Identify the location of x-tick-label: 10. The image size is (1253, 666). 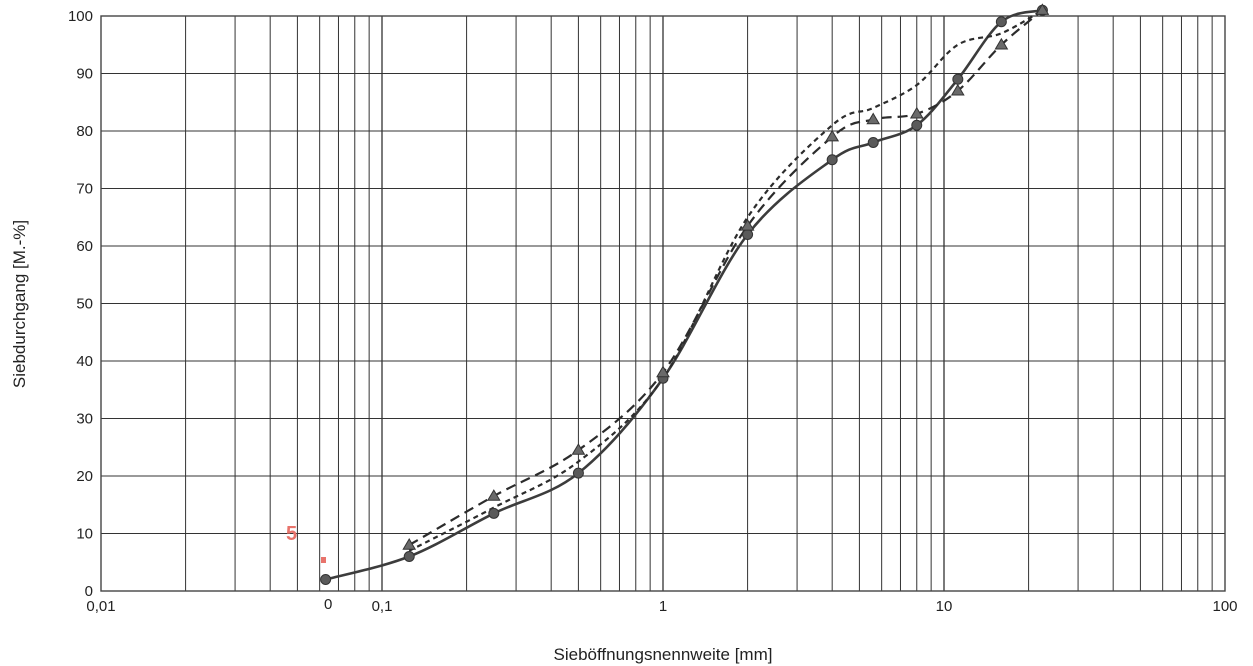
(944, 606).